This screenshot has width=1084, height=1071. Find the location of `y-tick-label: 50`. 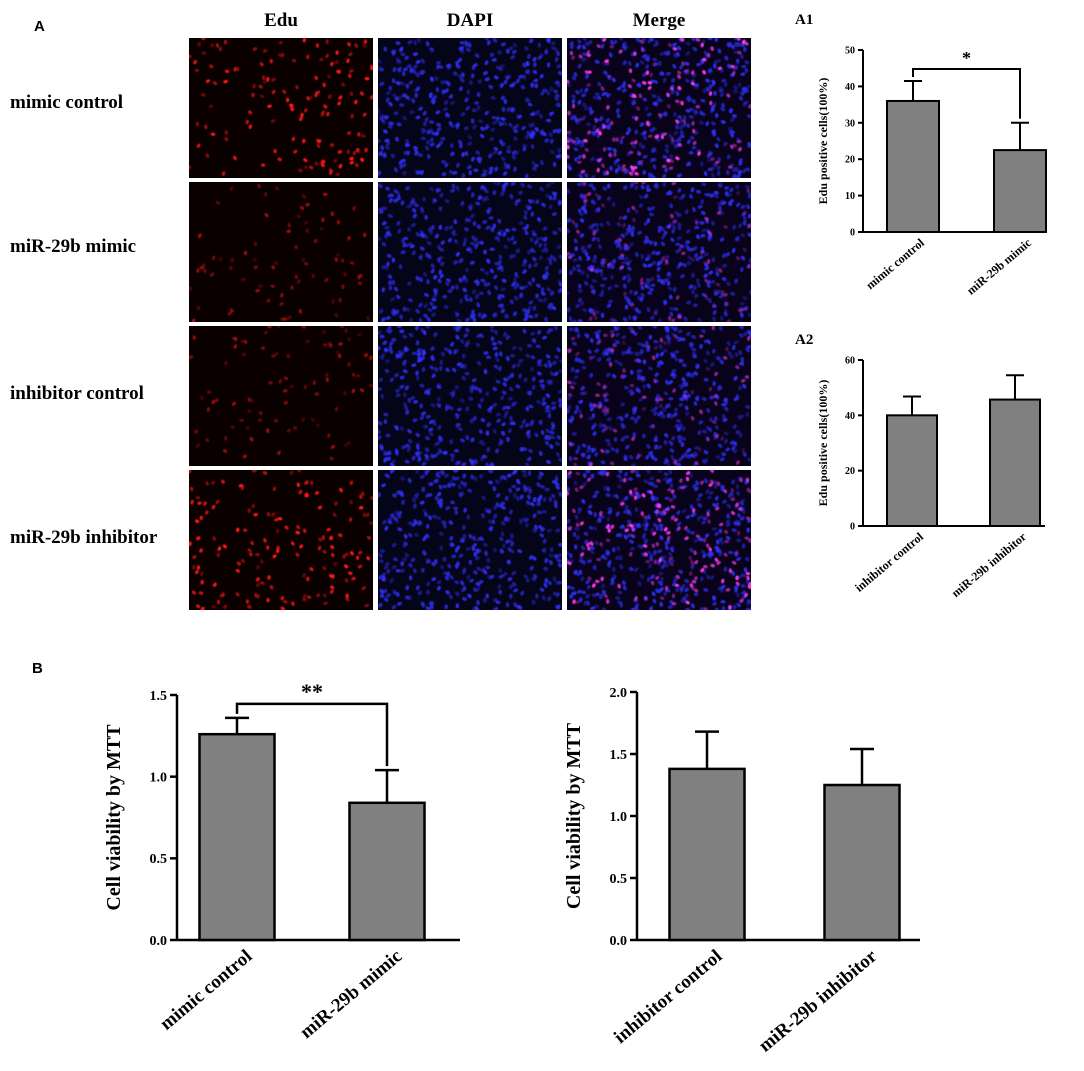

y-tick-label: 50 is located at coordinates (850, 51).